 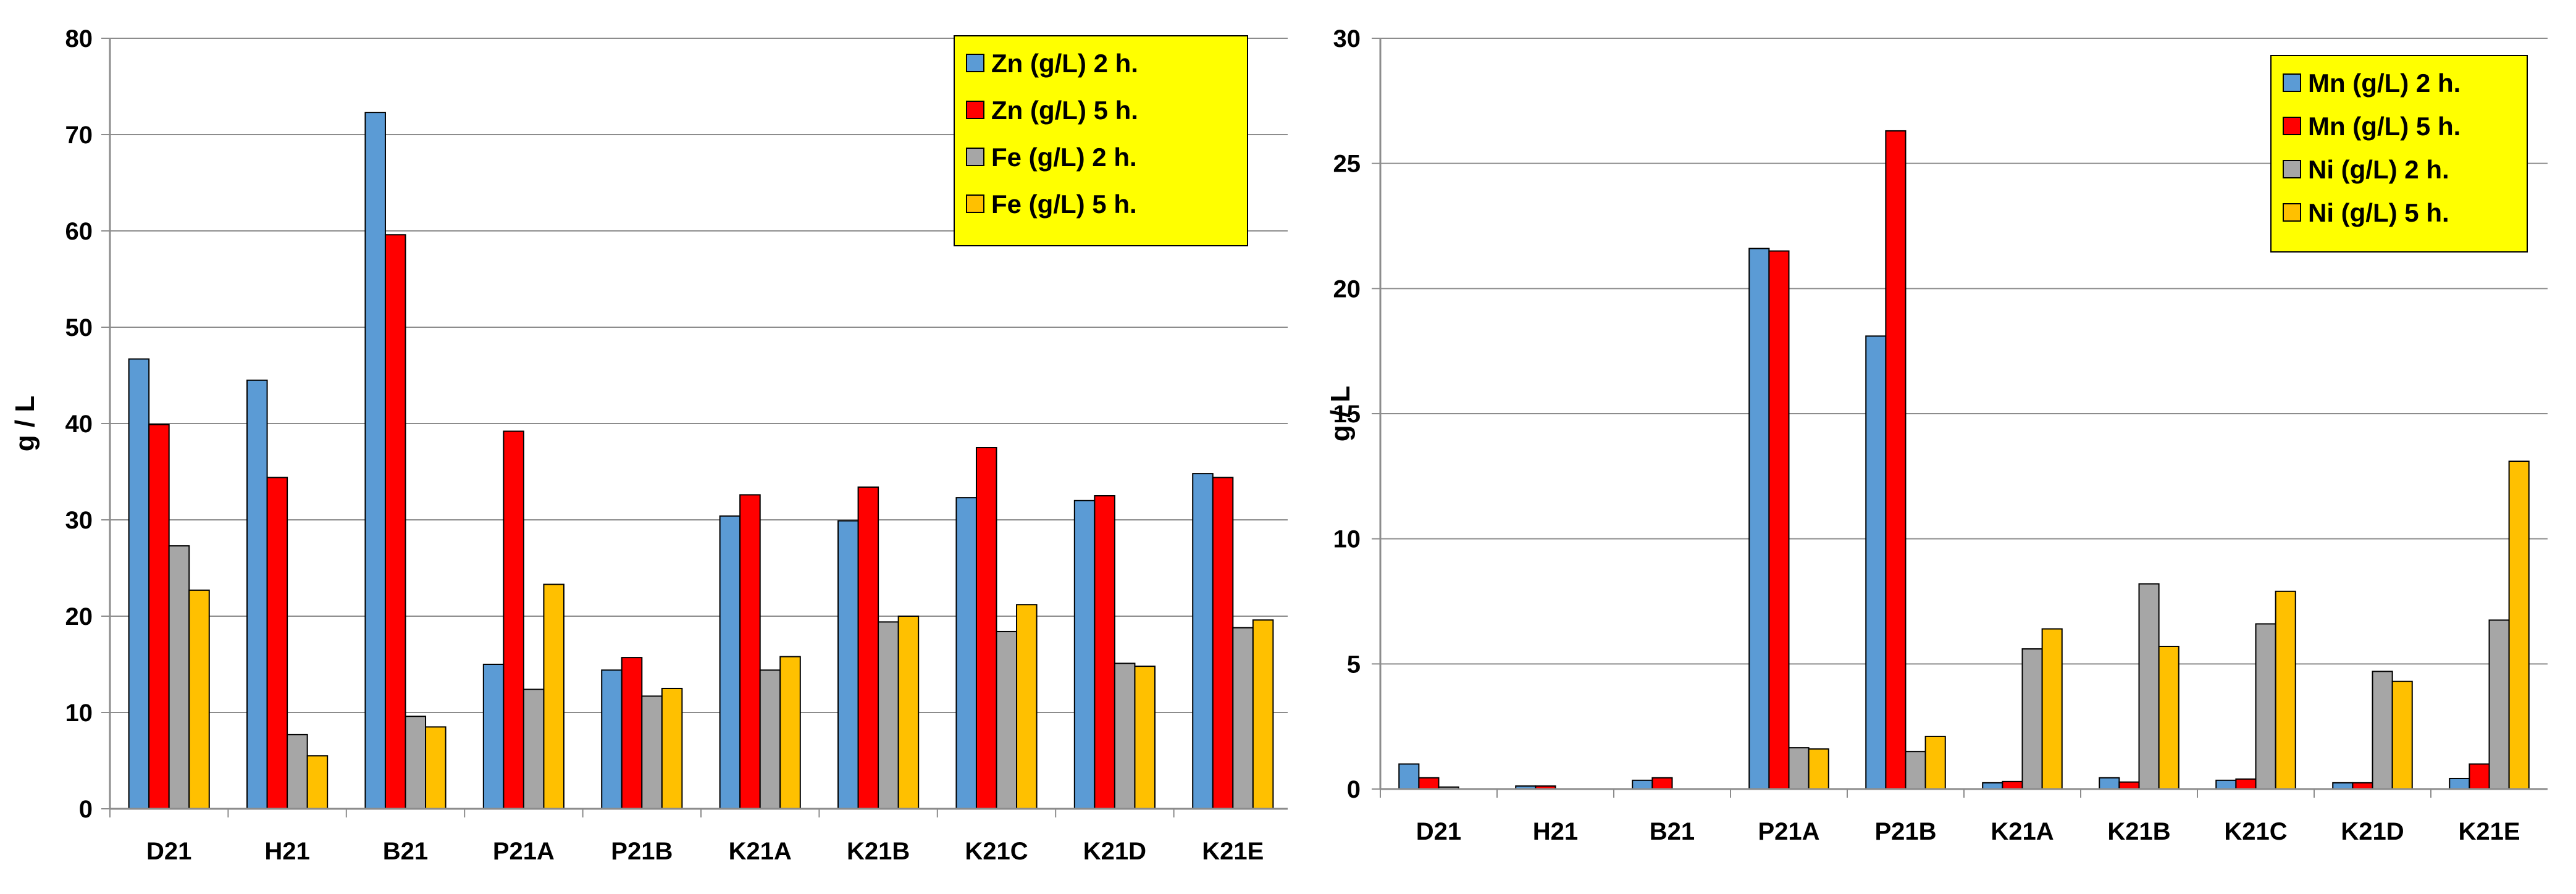 I want to click on mn-ni-y-tick-label: 0, so click(x=1354, y=789).